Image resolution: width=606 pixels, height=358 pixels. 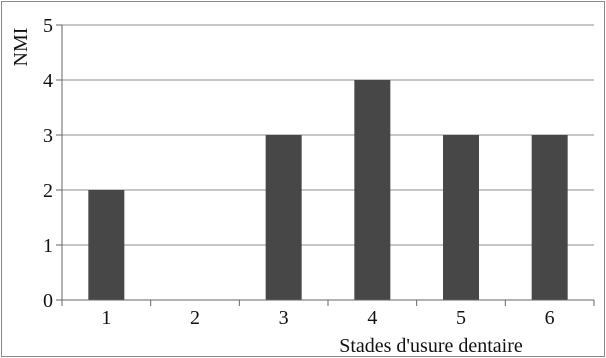 I want to click on y-tick-label: 5, so click(x=48, y=26).